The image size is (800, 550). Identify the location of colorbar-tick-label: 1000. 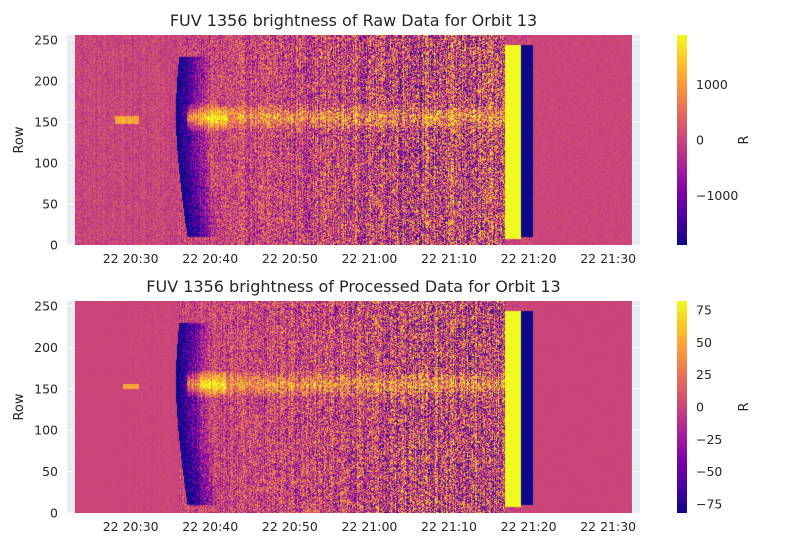
(712, 84).